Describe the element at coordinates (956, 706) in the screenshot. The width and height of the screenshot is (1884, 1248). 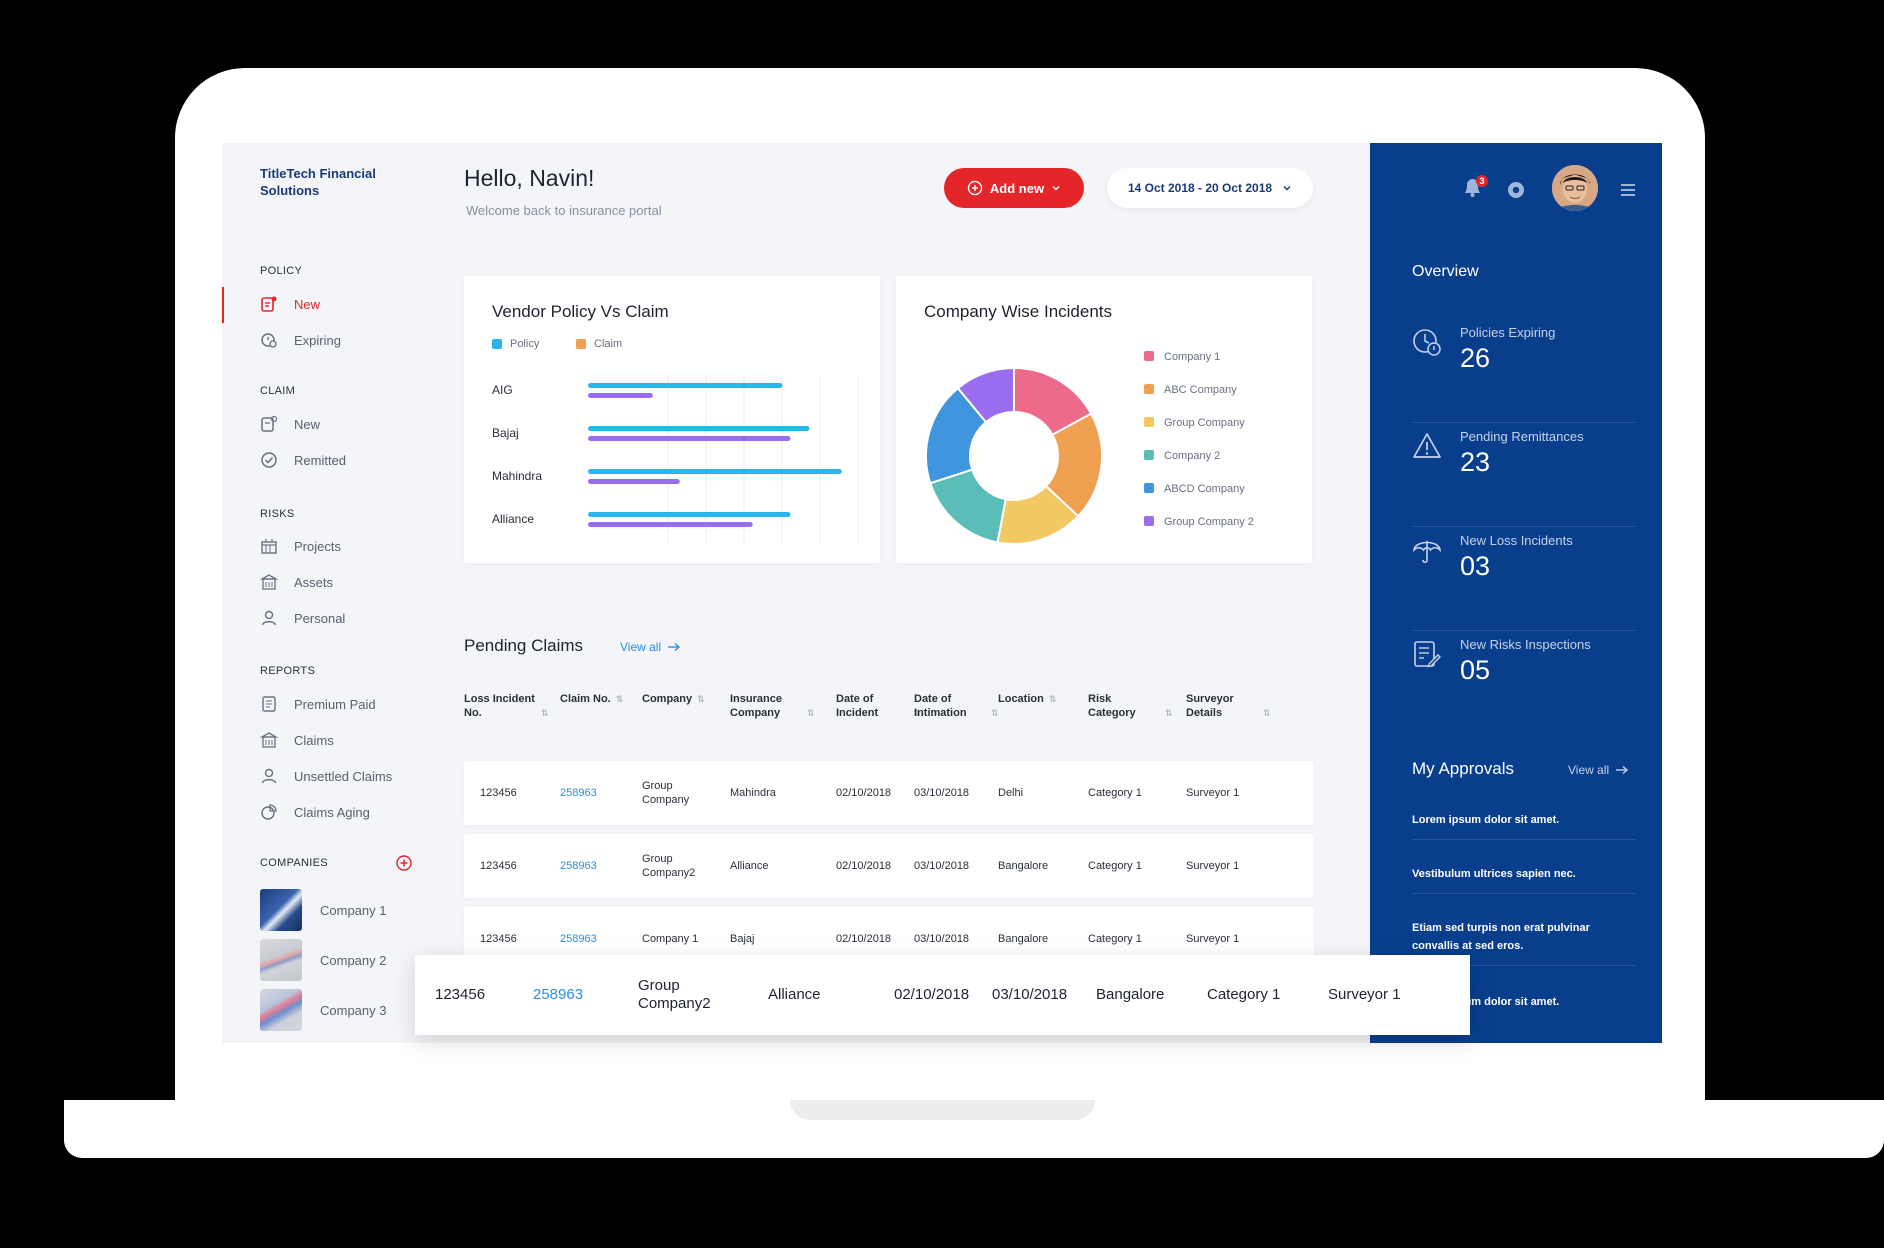
I see `column-header: Date of Intimation ⇅` at that location.